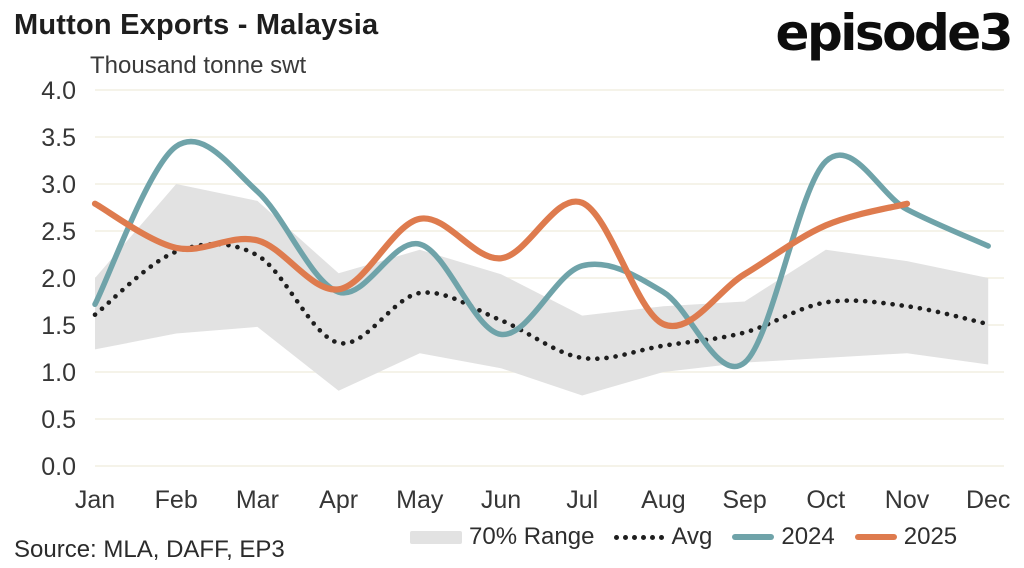 Image resolution: width=1024 pixels, height=568 pixels. What do you see at coordinates (808, 536) in the screenshot?
I see `legend-label-2024: 2024` at bounding box center [808, 536].